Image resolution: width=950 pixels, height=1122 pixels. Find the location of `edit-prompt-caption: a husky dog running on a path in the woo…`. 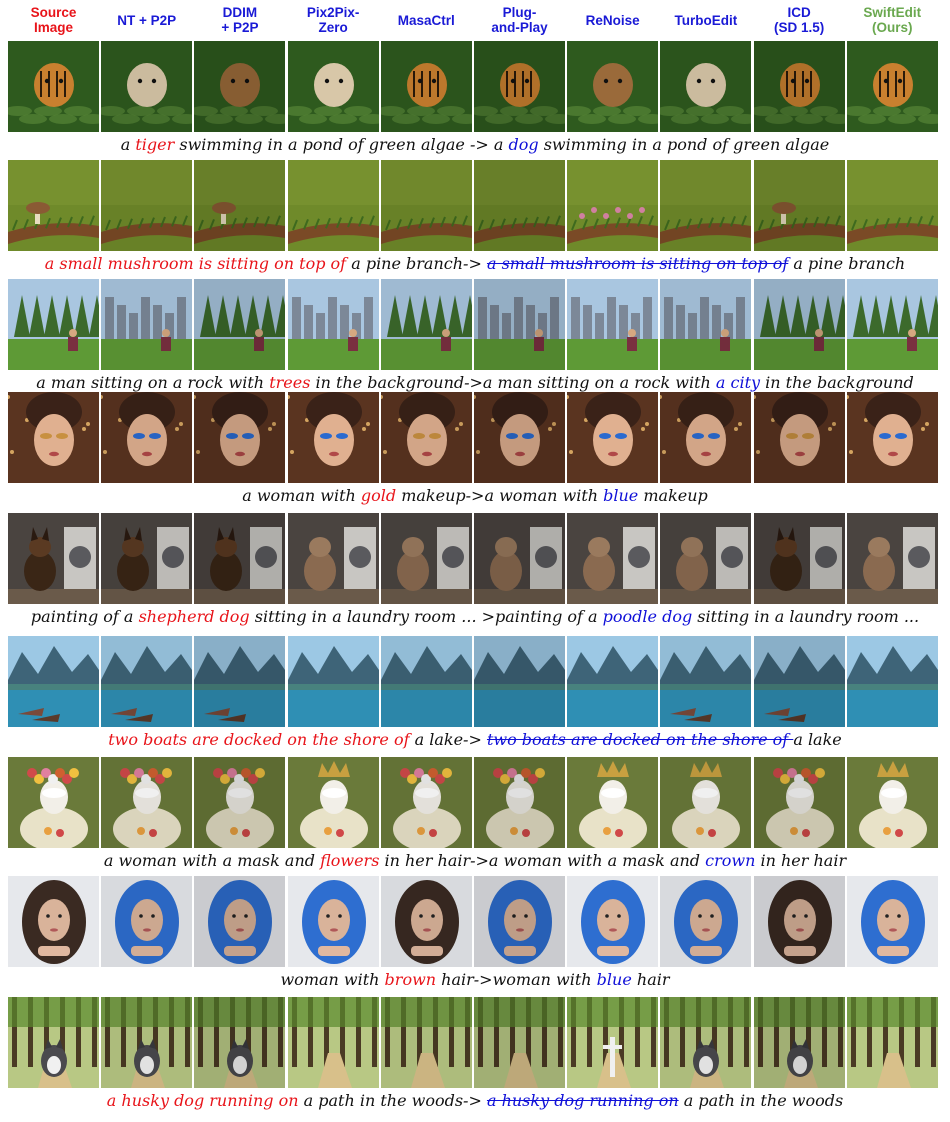

edit-prompt-caption: a husky dog running on a path in the woo… is located at coordinates (475, 1101).